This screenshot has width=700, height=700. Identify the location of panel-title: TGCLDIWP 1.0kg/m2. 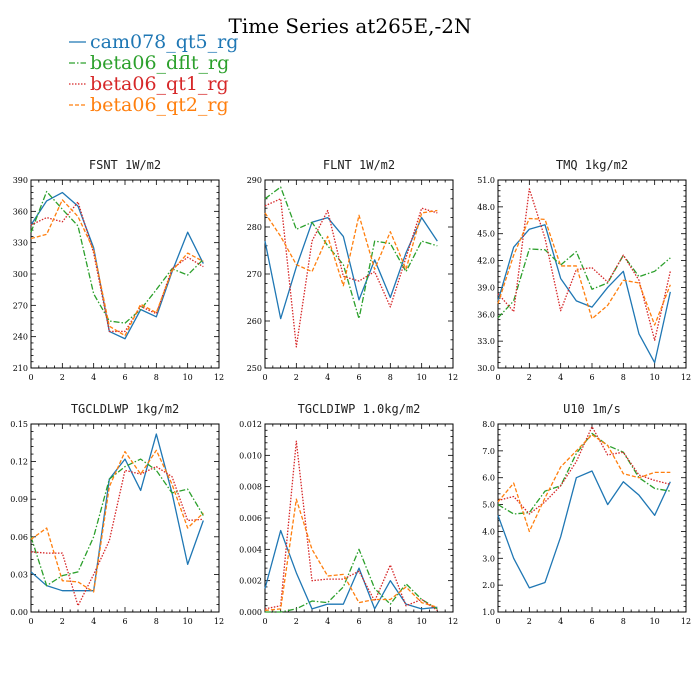
(359, 409).